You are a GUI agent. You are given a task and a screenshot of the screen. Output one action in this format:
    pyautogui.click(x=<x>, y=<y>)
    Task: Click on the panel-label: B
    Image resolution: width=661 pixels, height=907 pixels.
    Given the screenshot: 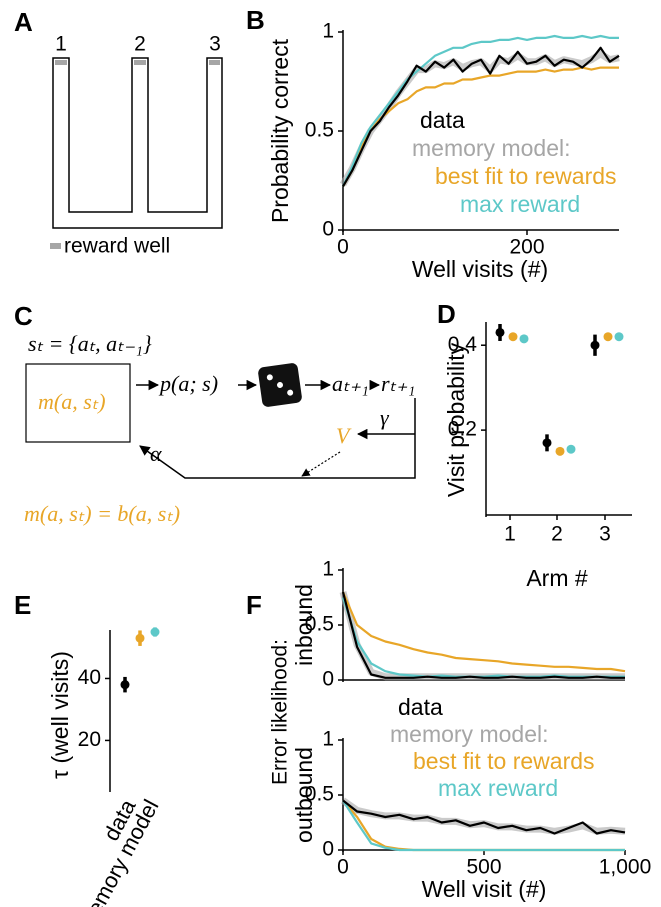 What is the action you would take?
    pyautogui.click(x=255, y=20)
    